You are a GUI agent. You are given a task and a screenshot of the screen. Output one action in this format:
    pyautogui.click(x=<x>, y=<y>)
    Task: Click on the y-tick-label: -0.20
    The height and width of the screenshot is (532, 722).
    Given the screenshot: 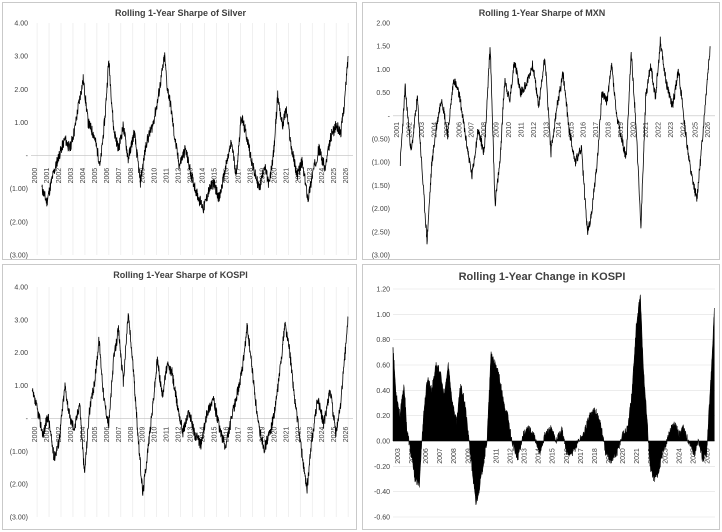 What is the action you would take?
    pyautogui.click(x=382, y=467)
    